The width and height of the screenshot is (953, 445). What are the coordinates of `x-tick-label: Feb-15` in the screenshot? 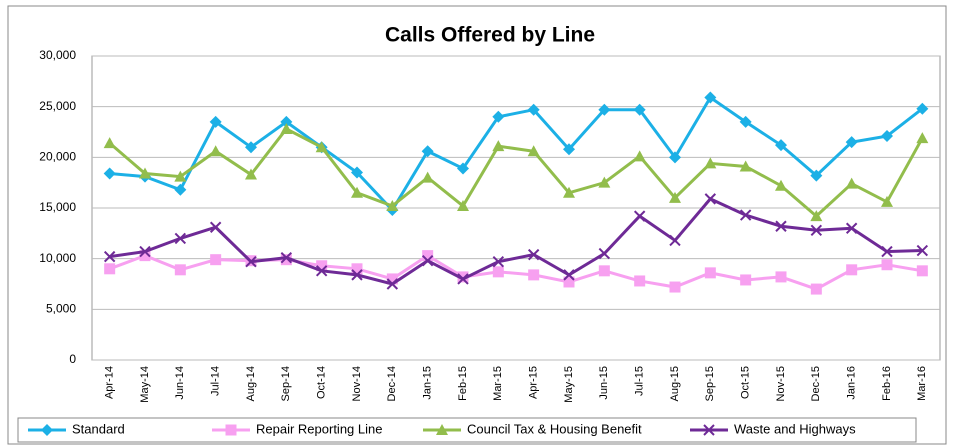 It's located at (463, 383).